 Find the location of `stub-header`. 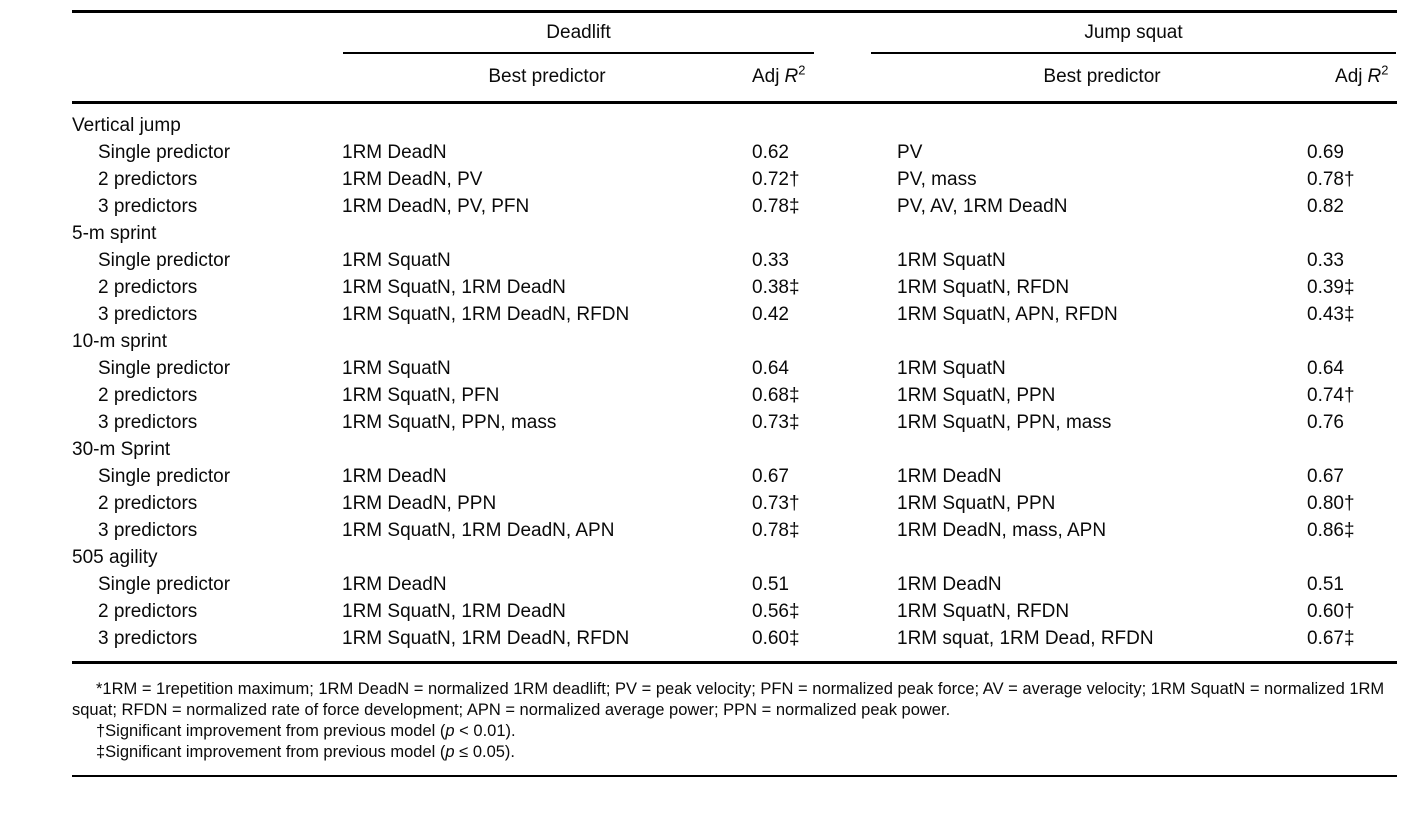

stub-header is located at coordinates (207, 34).